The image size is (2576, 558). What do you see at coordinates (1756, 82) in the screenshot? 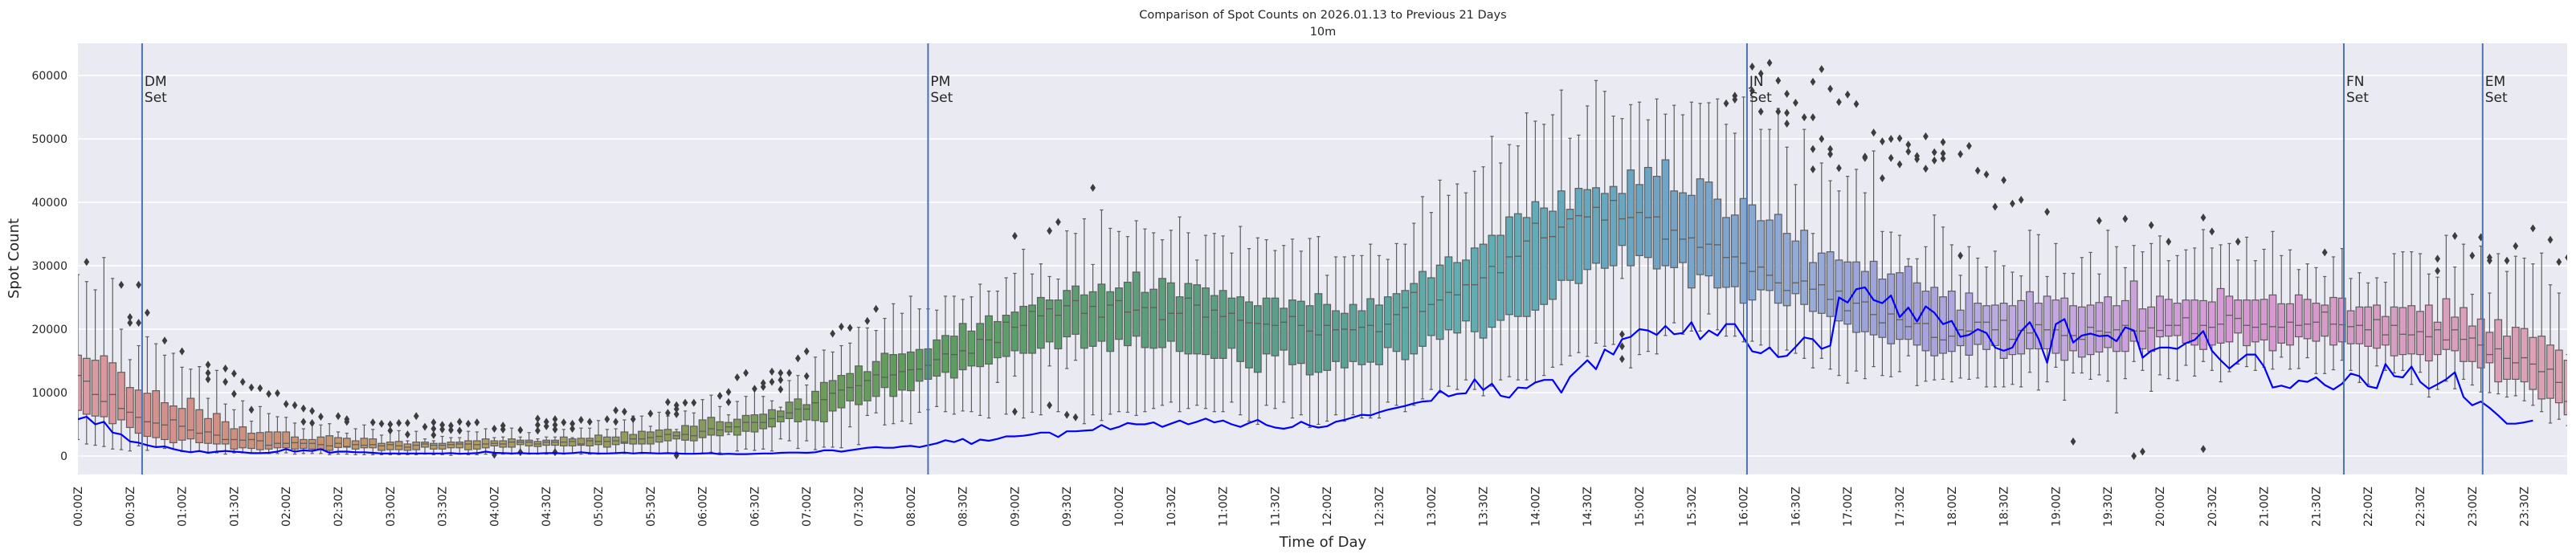
I see `vertical-marker-label: JN` at bounding box center [1756, 82].